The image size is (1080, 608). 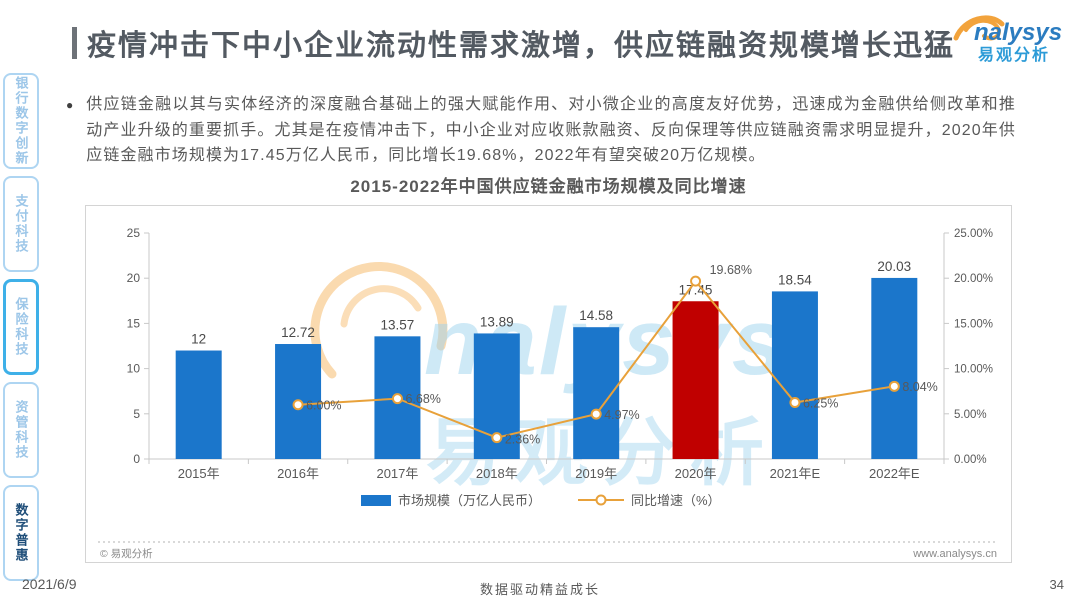 I want to click on bar-value-label: 14.58, so click(x=596, y=315).